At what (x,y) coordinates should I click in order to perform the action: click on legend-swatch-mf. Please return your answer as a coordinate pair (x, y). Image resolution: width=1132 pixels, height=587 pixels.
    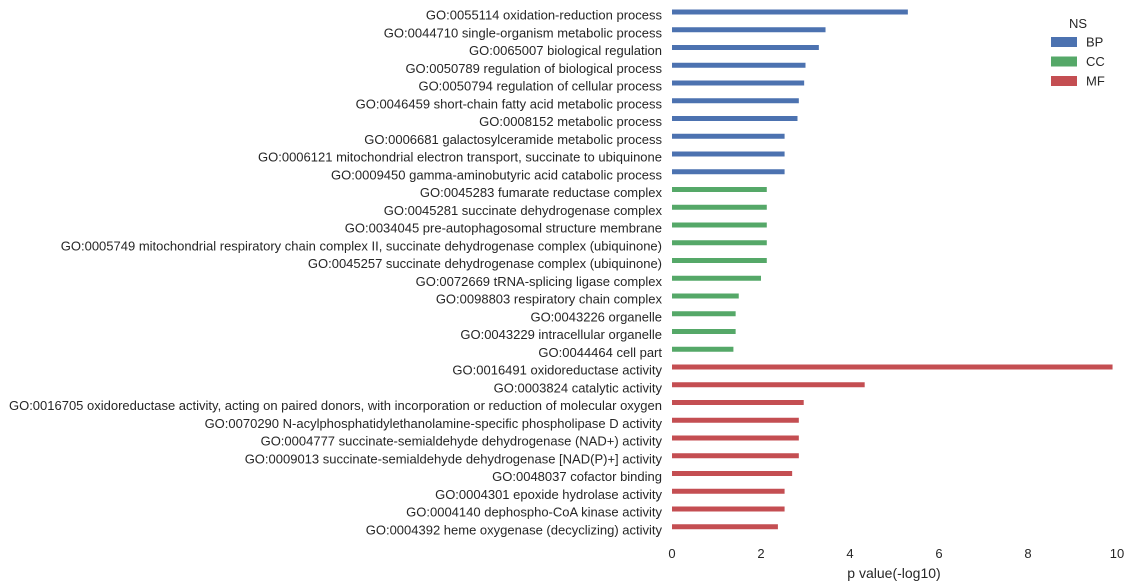
    Looking at the image, I should click on (1064, 81).